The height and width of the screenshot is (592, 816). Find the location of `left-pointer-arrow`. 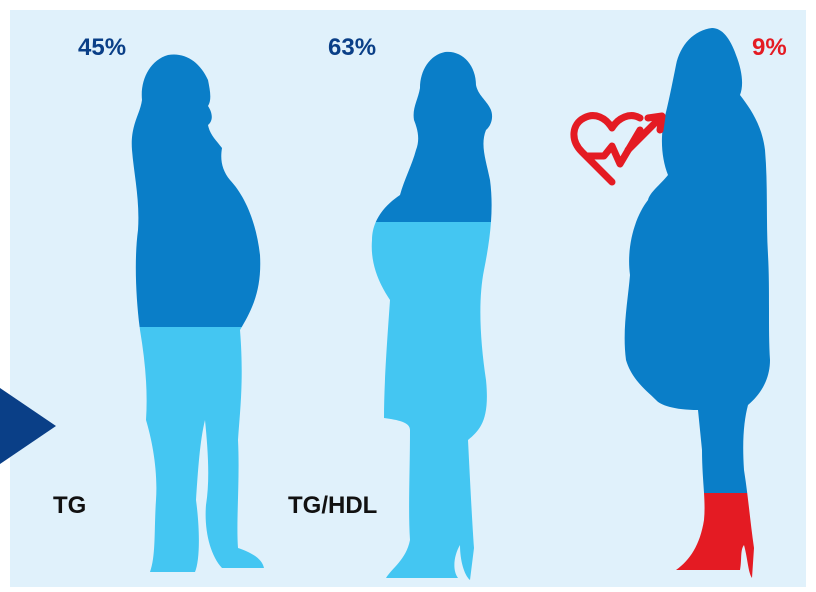

left-pointer-arrow is located at coordinates (28, 426).